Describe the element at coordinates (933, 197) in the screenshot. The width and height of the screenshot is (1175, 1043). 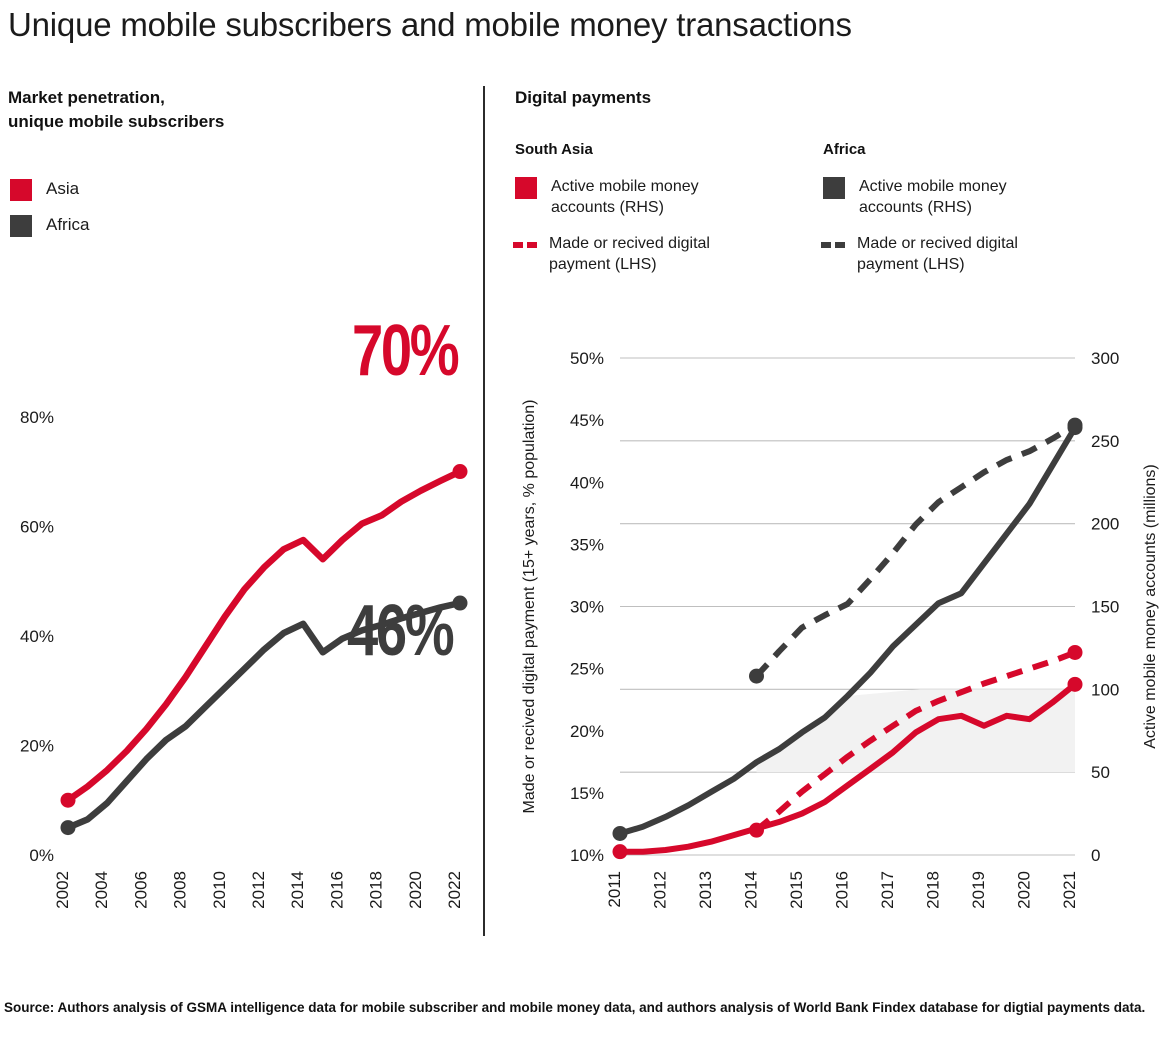
I see `legend-label-africa-accounts: Active mobile money accounts (RHS)` at that location.